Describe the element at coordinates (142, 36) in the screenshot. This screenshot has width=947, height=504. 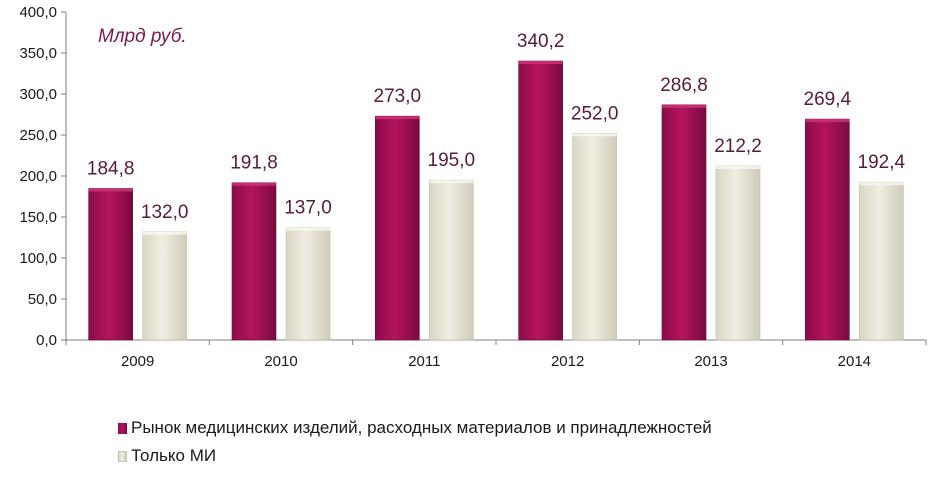
I see `unit-label: Млрд руб.` at that location.